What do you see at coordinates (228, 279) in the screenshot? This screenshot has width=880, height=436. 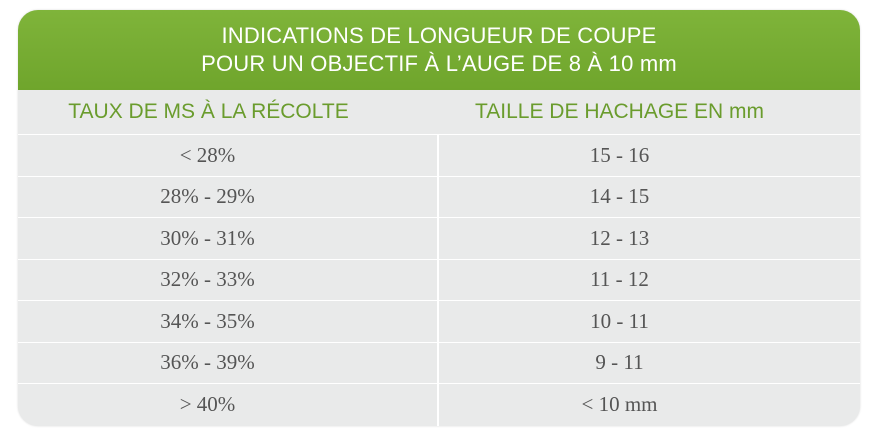 I see `dry-matter-cell: 32% - 33%` at bounding box center [228, 279].